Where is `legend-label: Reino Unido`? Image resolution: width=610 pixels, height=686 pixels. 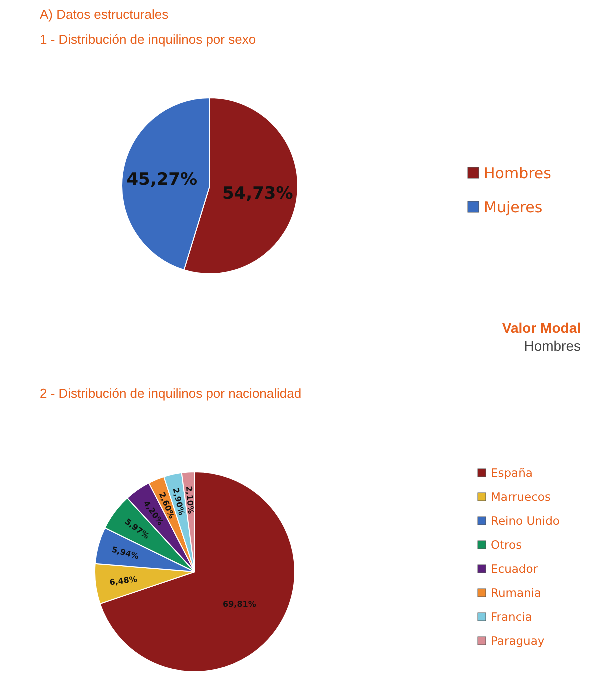
legend-label: Reino Unido is located at coordinates (525, 521).